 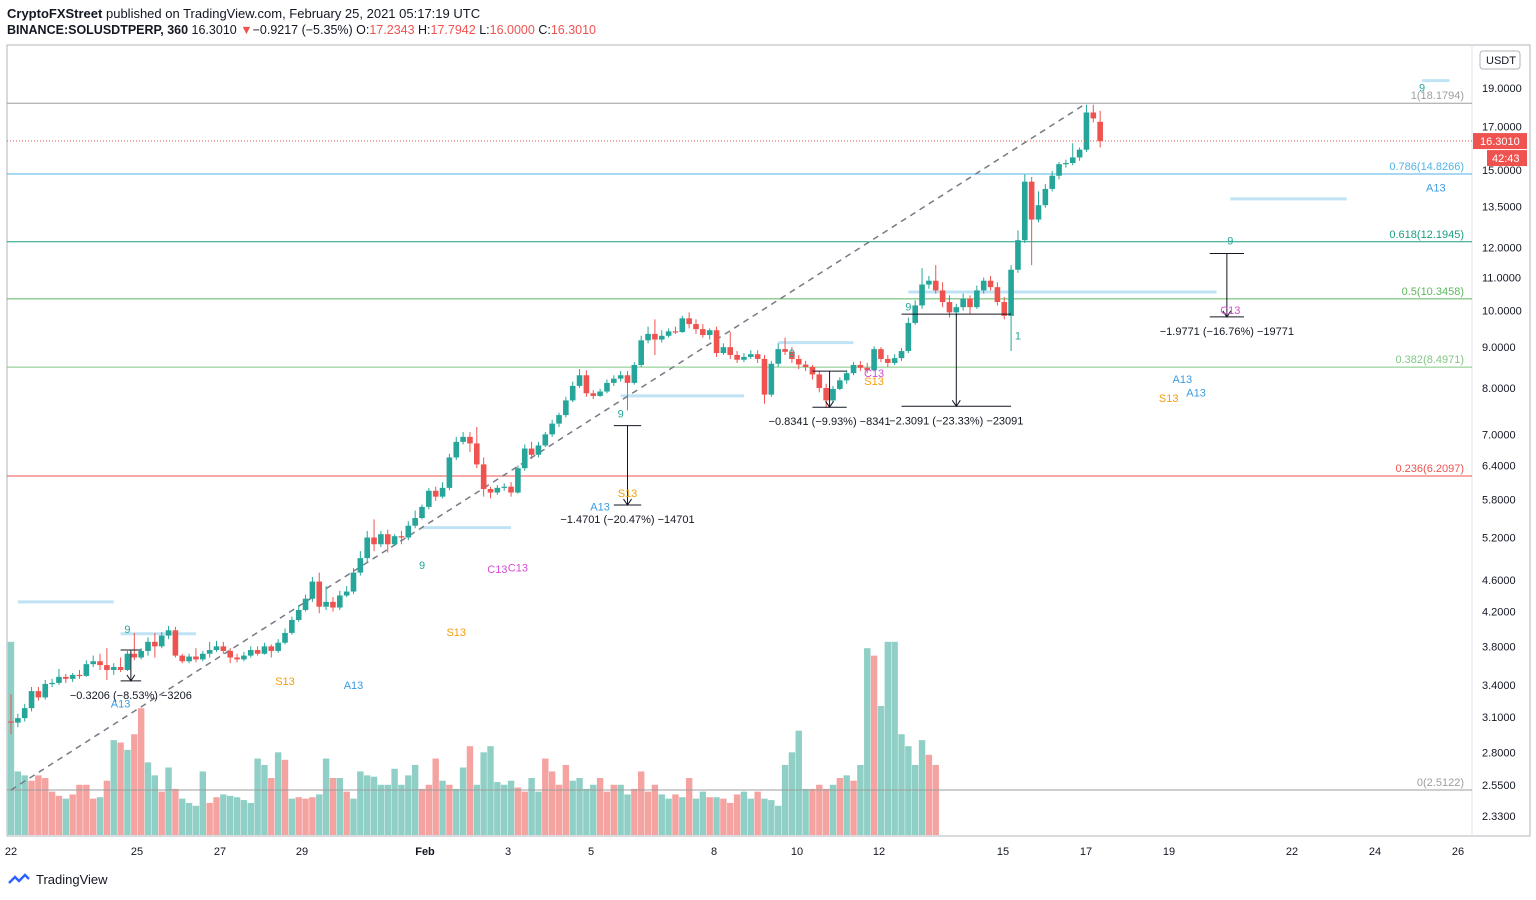 What do you see at coordinates (573, 30) in the screenshot?
I see `close-value: 16.3010` at bounding box center [573, 30].